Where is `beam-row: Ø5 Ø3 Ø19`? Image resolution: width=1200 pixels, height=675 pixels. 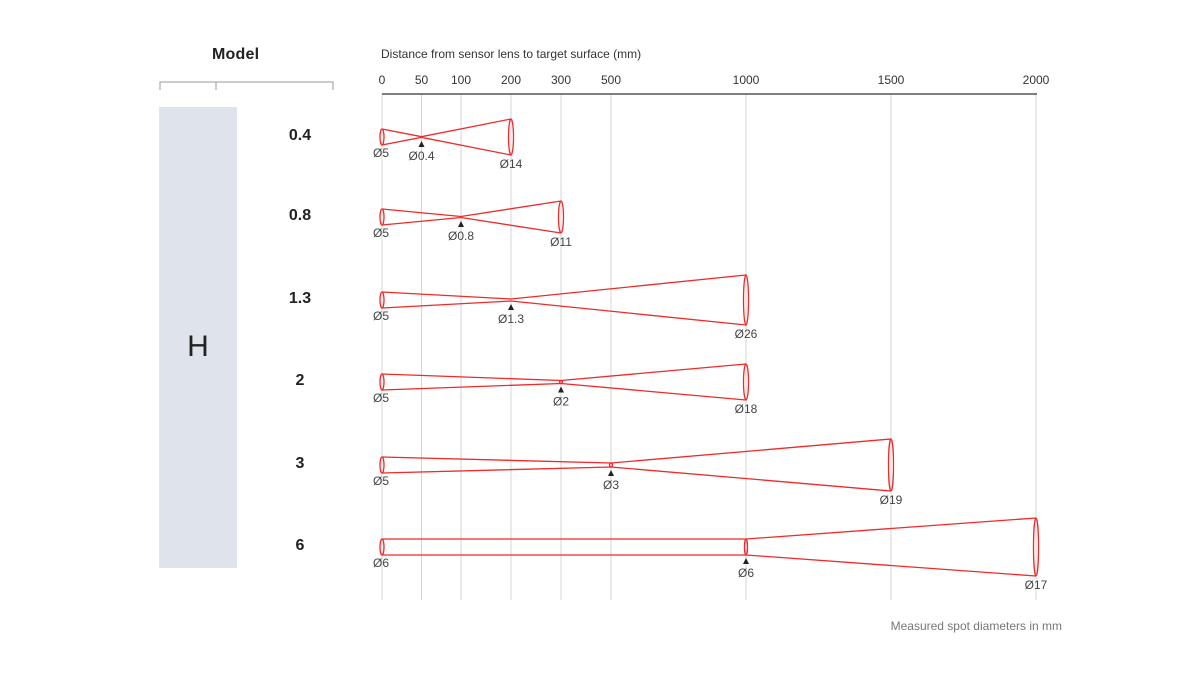 beam-row: Ø5 Ø3 Ø19 is located at coordinates (638, 472).